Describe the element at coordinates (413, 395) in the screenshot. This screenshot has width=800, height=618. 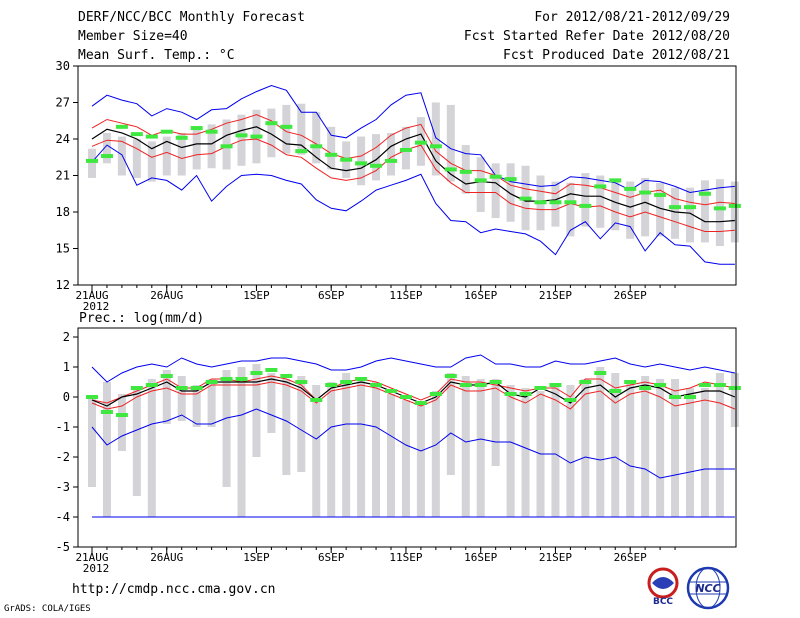
I see `precip-lower-line` at that location.